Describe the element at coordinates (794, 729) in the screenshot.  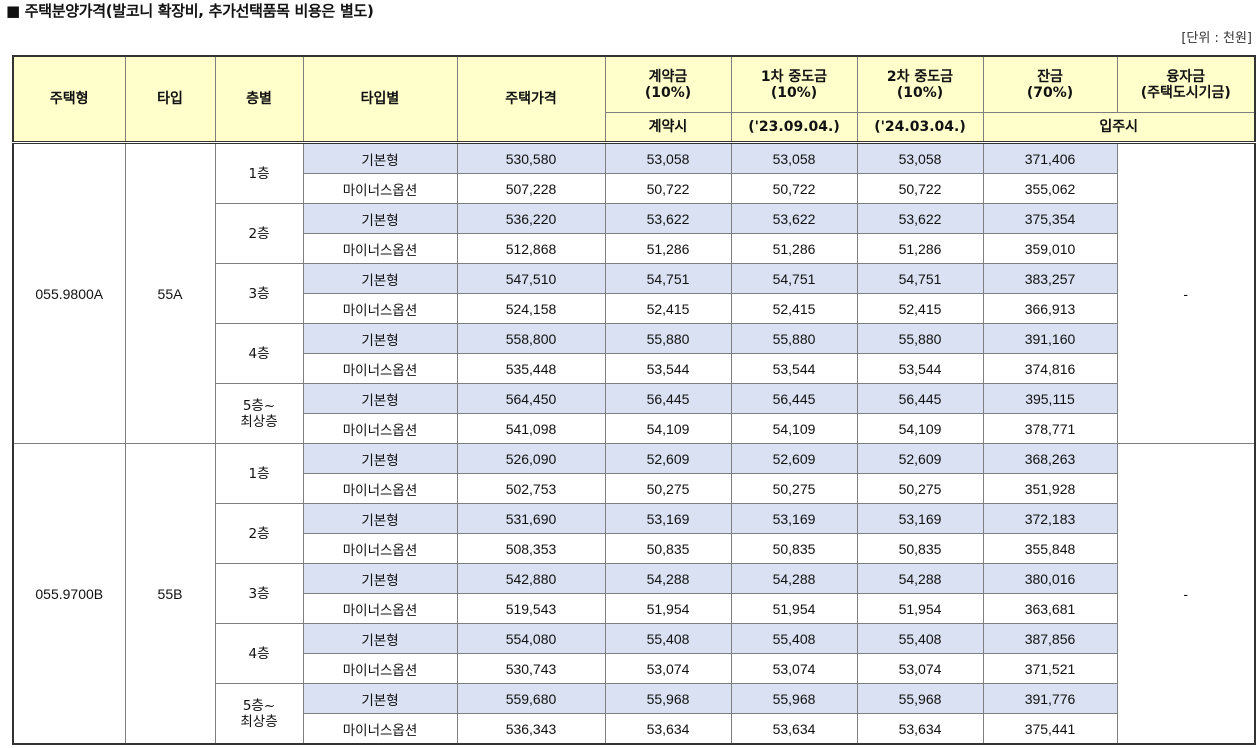
I see `mid1-cell: 53,634` at that location.